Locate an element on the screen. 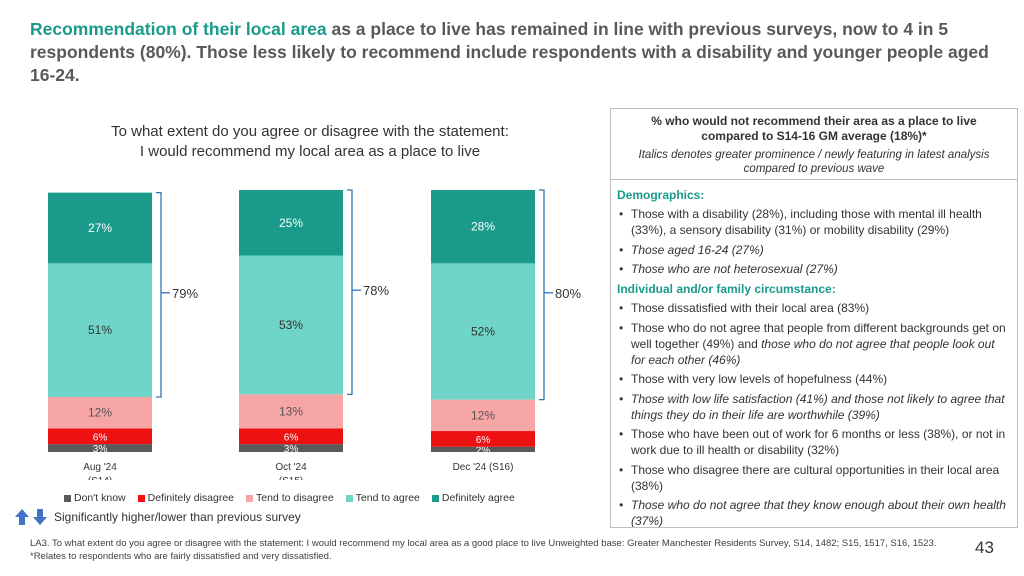 The height and width of the screenshot is (576, 1024). legend-item: Definitely agree is located at coordinates (473, 498).